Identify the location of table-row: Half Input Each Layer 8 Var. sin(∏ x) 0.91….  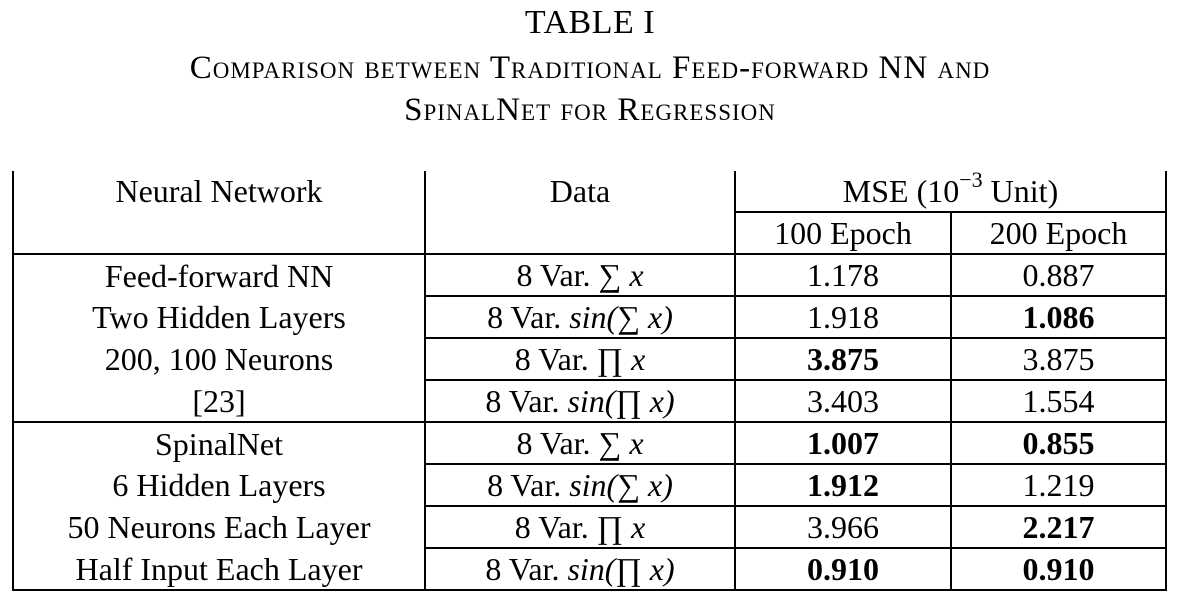
(590, 569).